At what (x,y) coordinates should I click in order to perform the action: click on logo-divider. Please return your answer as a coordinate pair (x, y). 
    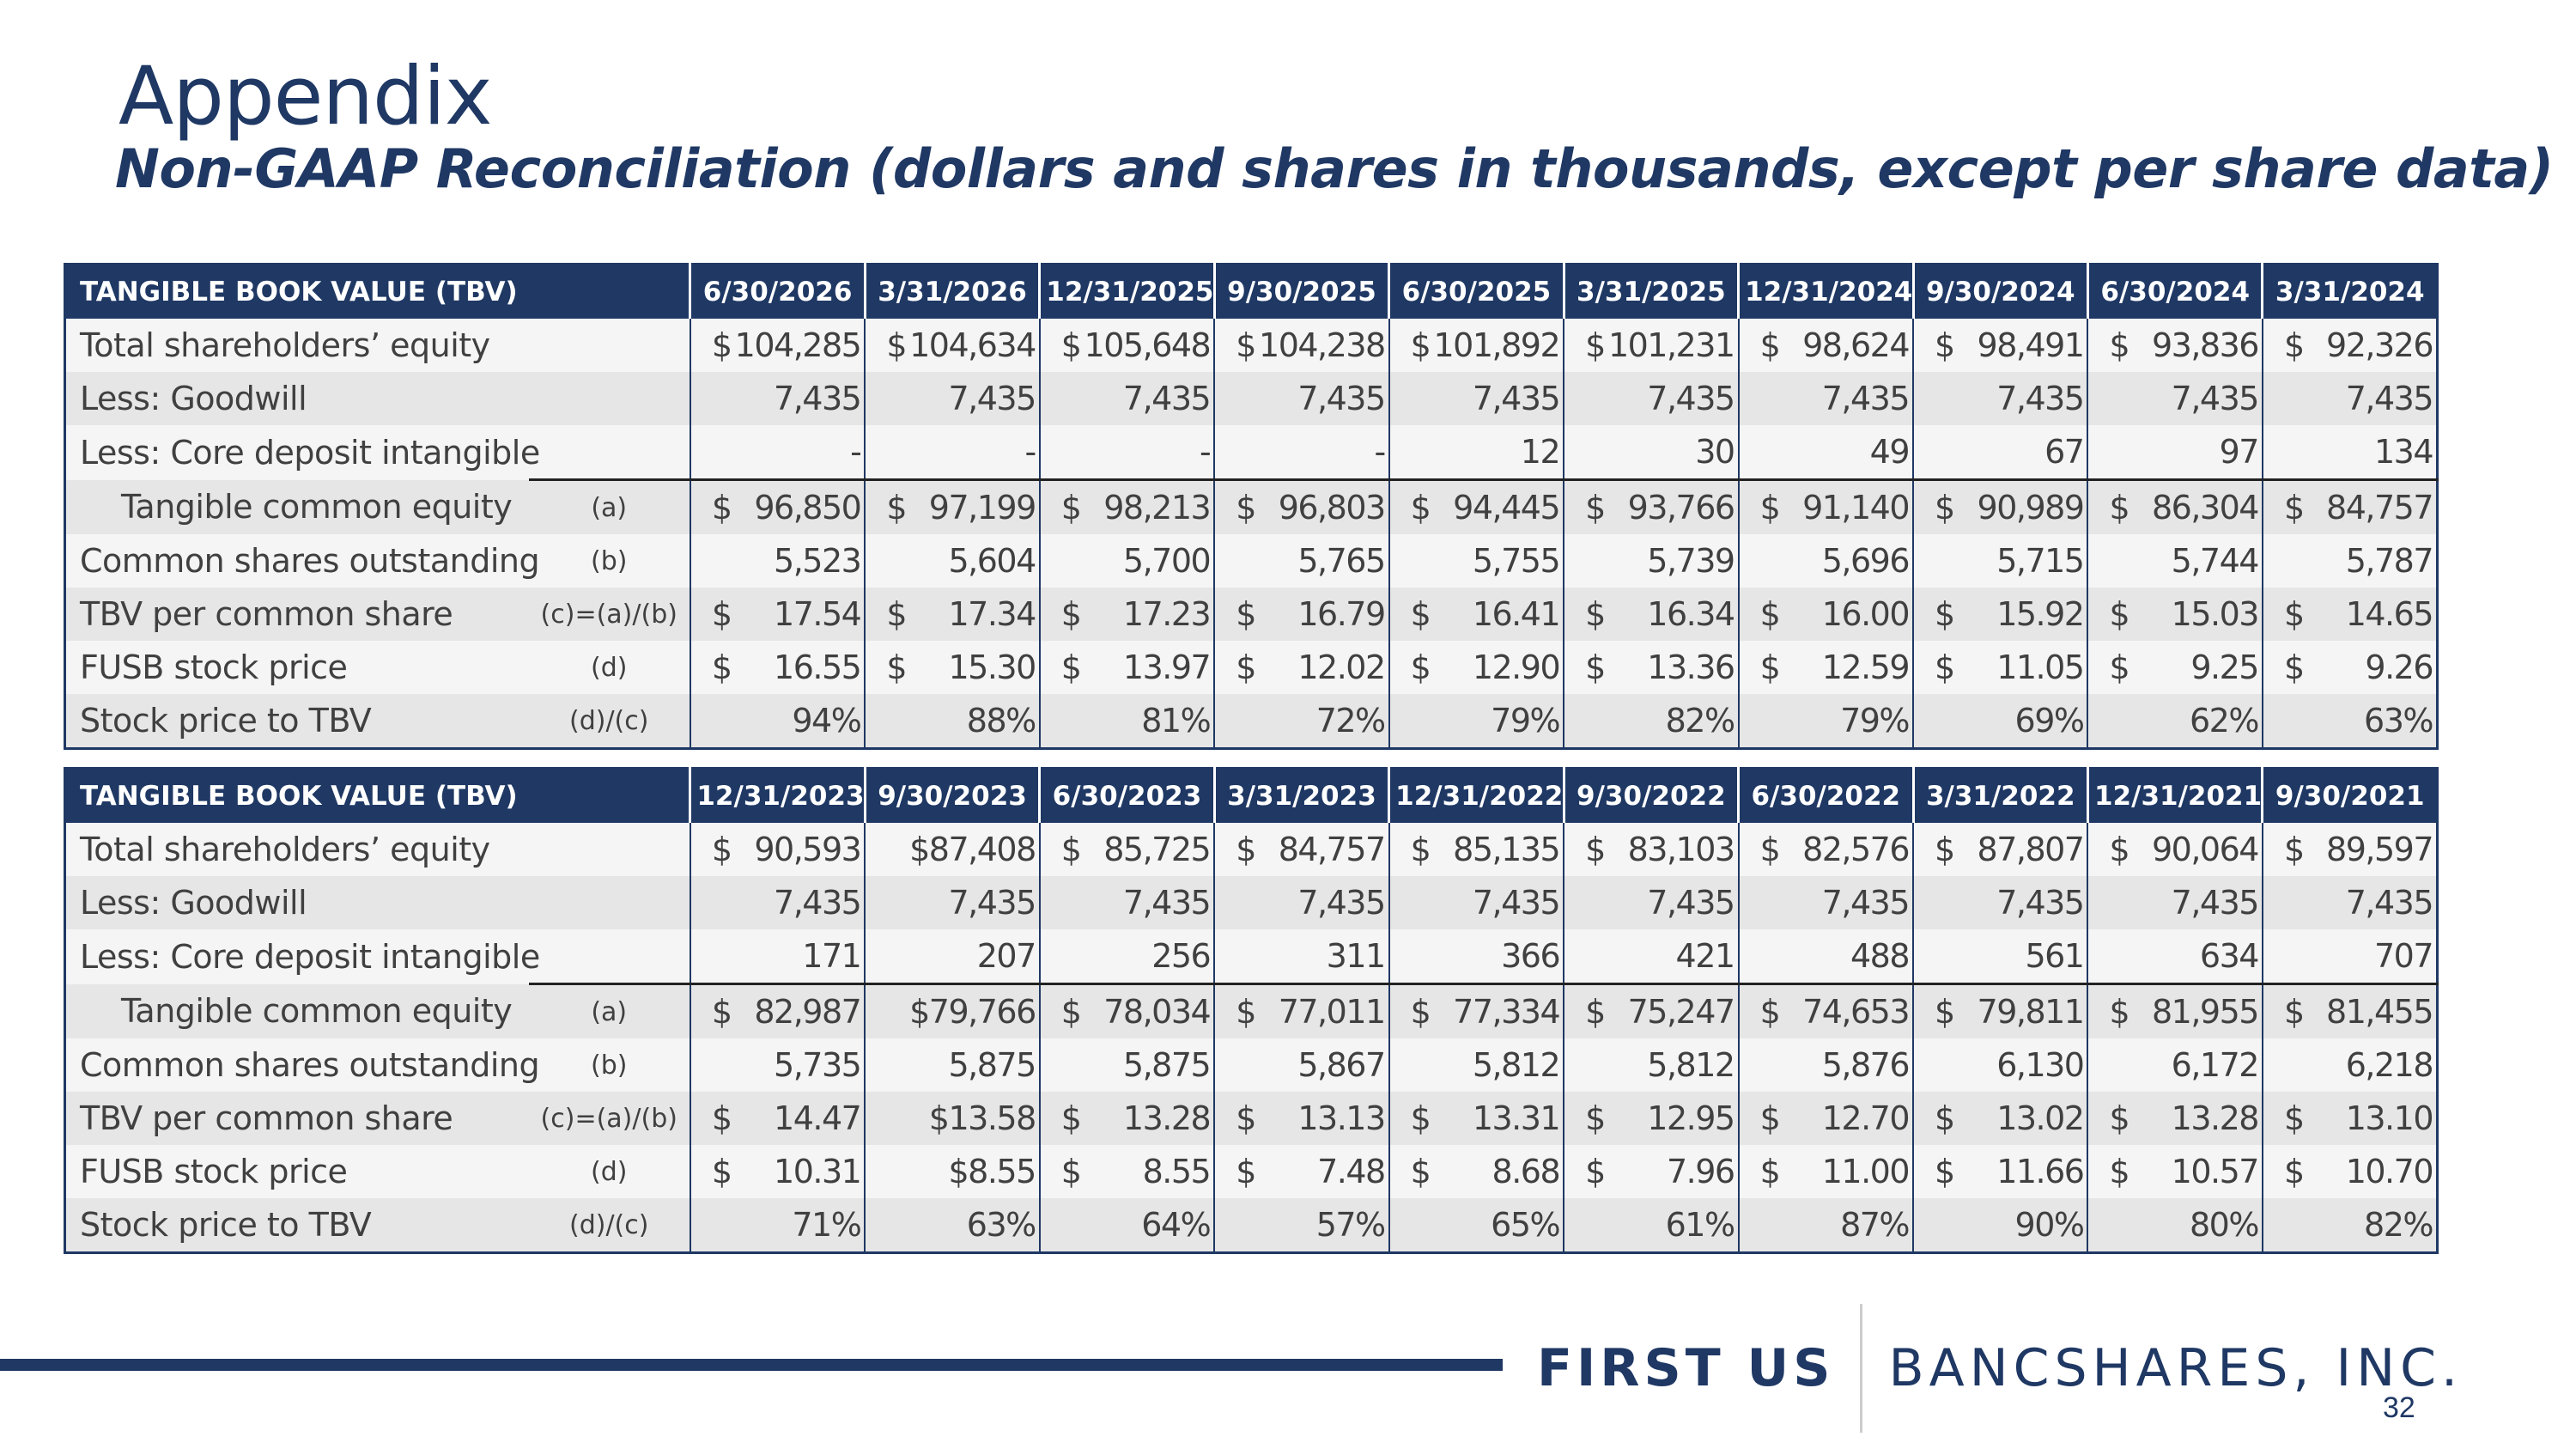
    Looking at the image, I should click on (1862, 1368).